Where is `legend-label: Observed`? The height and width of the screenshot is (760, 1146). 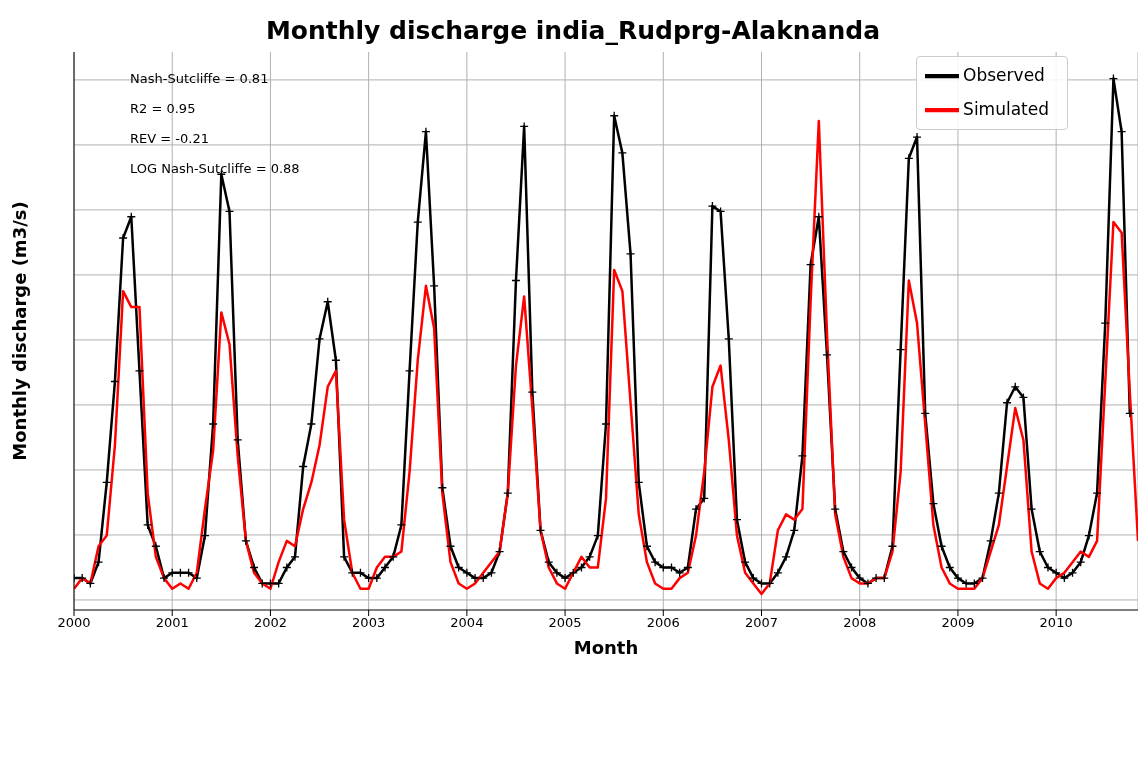 legend-label: Observed is located at coordinates (1004, 75).